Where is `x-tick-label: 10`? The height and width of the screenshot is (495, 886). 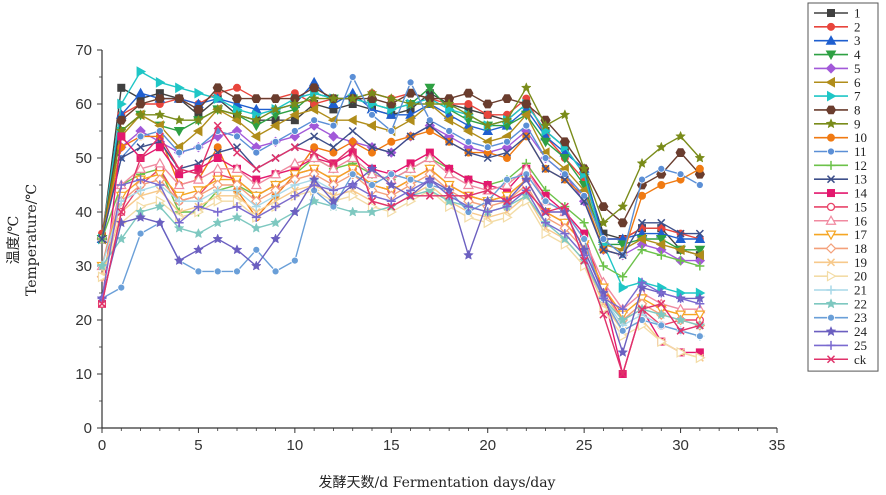 x-tick-label: 10 is located at coordinates (295, 445).